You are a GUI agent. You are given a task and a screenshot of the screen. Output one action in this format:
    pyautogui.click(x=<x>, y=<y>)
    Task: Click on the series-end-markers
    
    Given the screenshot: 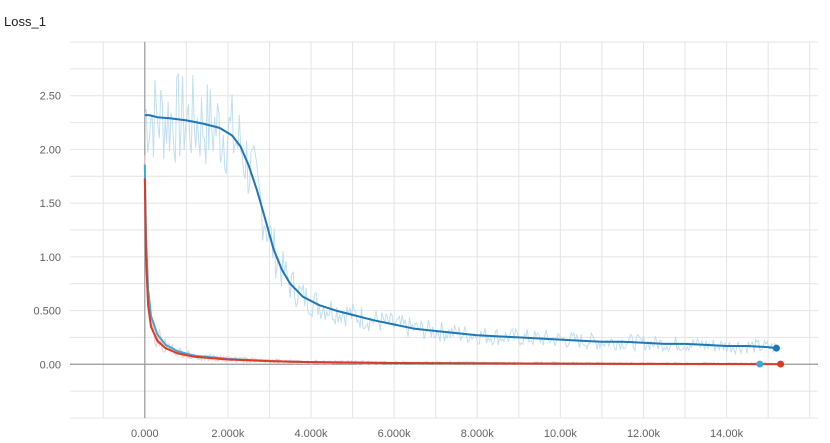 What is the action you would take?
    pyautogui.click(x=770, y=356)
    